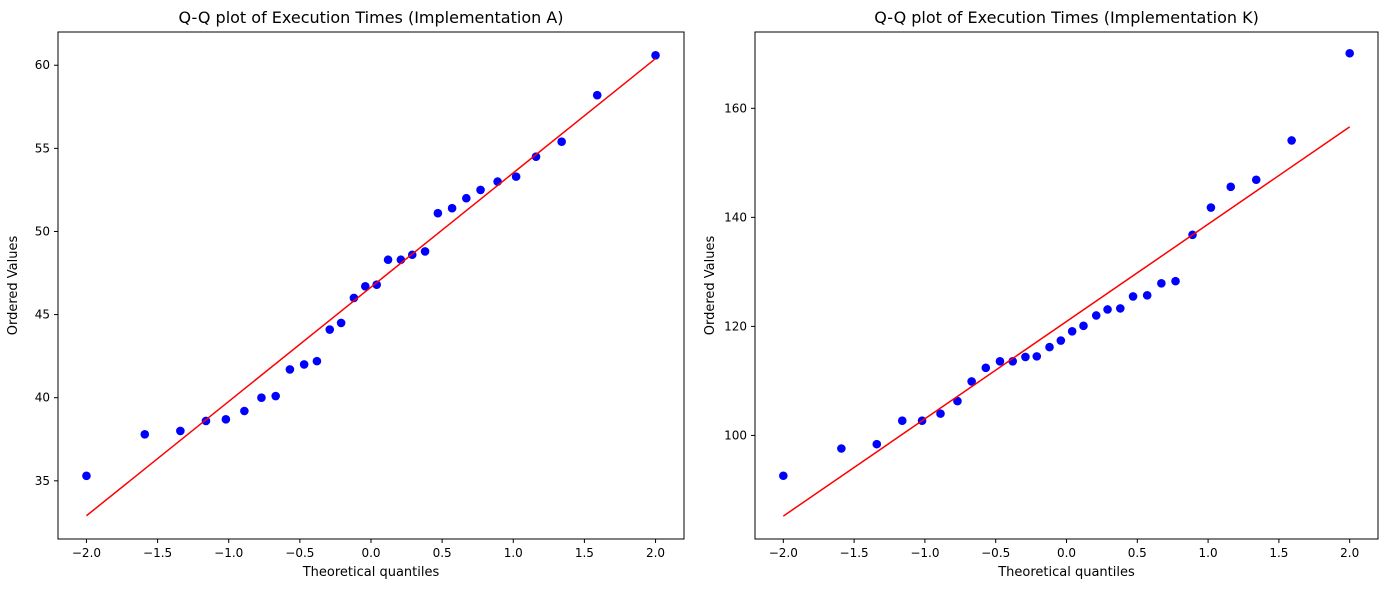 This screenshot has height=590, width=1389. What do you see at coordinates (735, 435) in the screenshot?
I see `y-tick-label: 100` at bounding box center [735, 435].